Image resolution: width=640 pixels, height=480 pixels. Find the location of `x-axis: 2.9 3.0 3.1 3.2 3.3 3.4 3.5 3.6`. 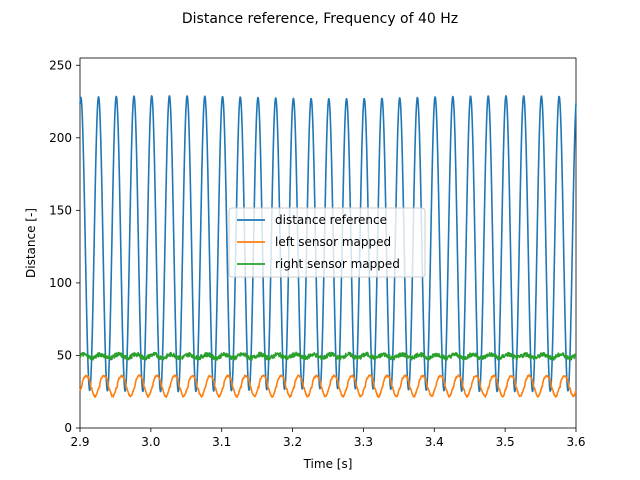

x-axis: 2.9 3.0 3.1 3.2 3.3 3.4 3.5 3.6 is located at coordinates (328, 438).